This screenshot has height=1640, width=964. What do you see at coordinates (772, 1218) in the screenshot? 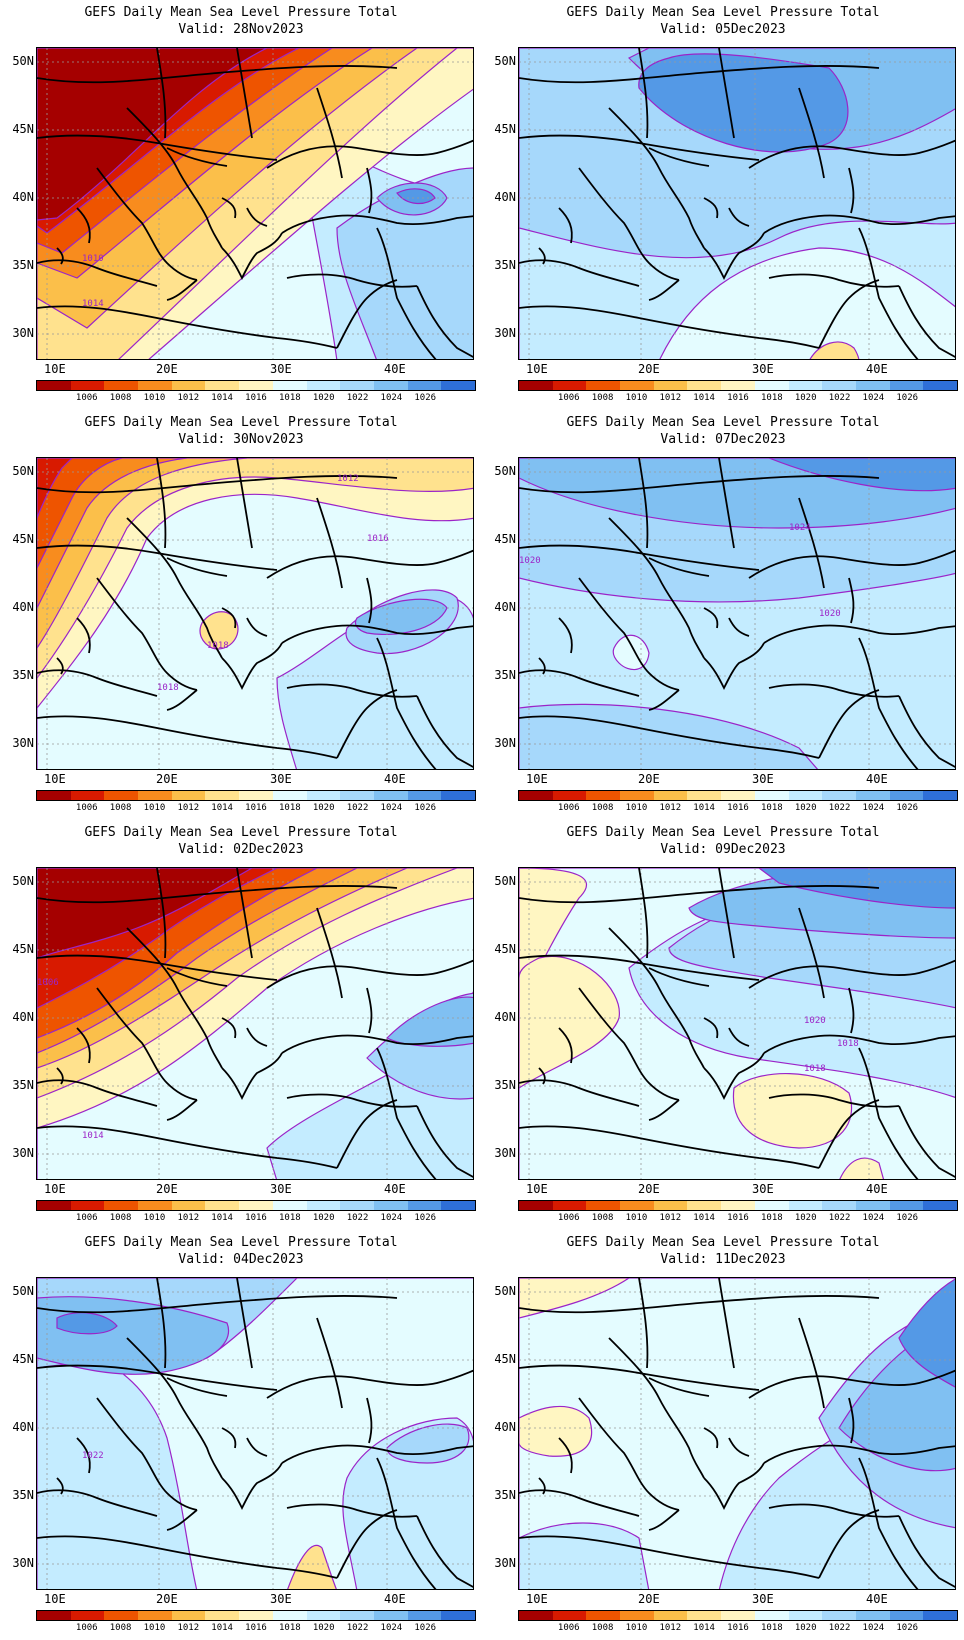
I see `colorbar-label: 1018` at bounding box center [772, 1218].